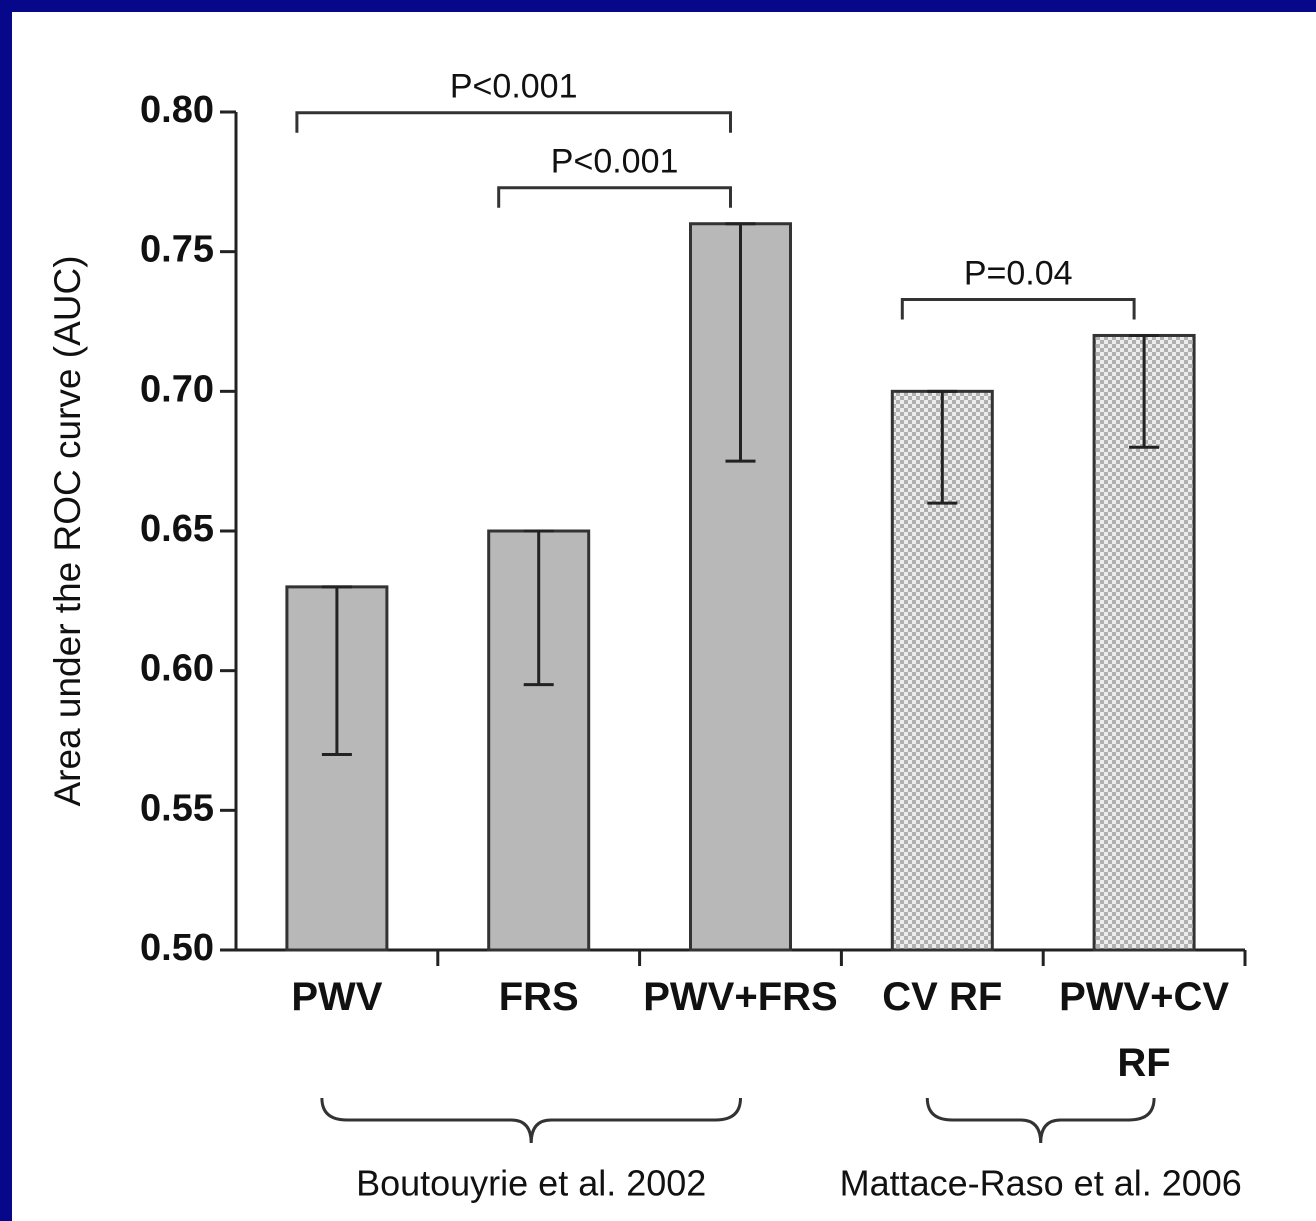  I want to click on x-tick-label: FRS, so click(538, 997).